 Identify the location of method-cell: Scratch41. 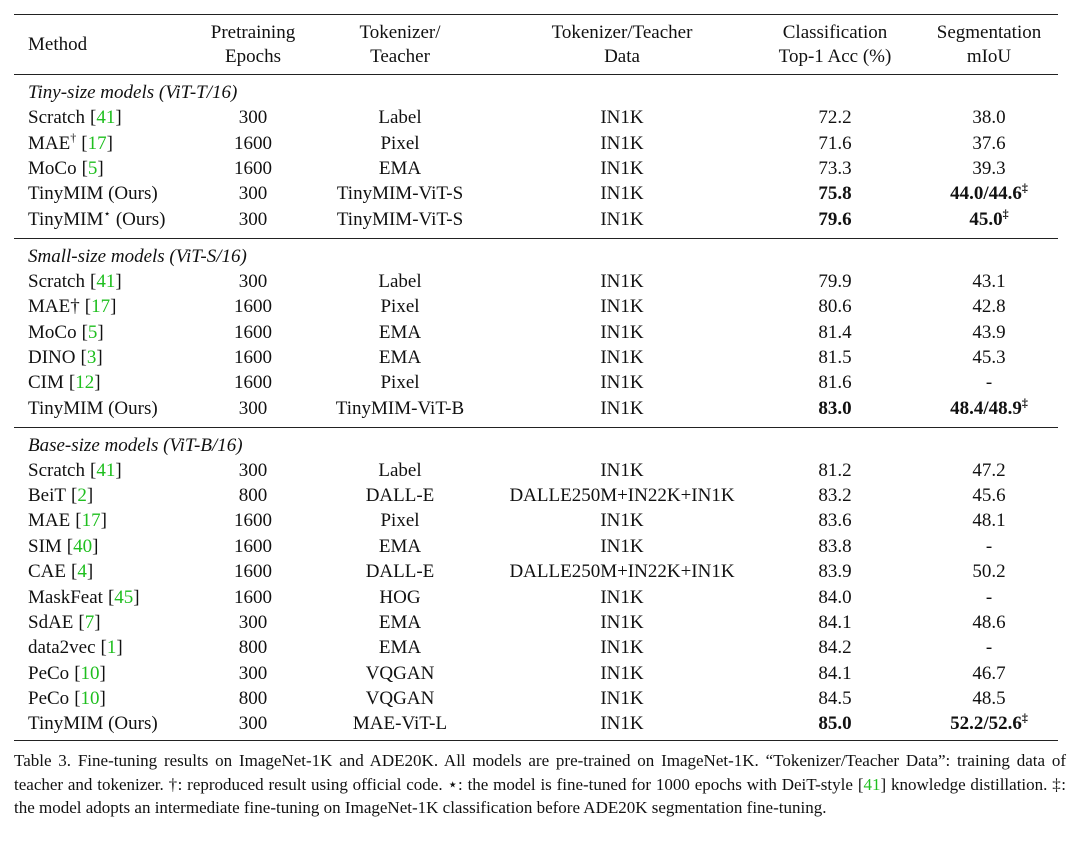
(107, 117).